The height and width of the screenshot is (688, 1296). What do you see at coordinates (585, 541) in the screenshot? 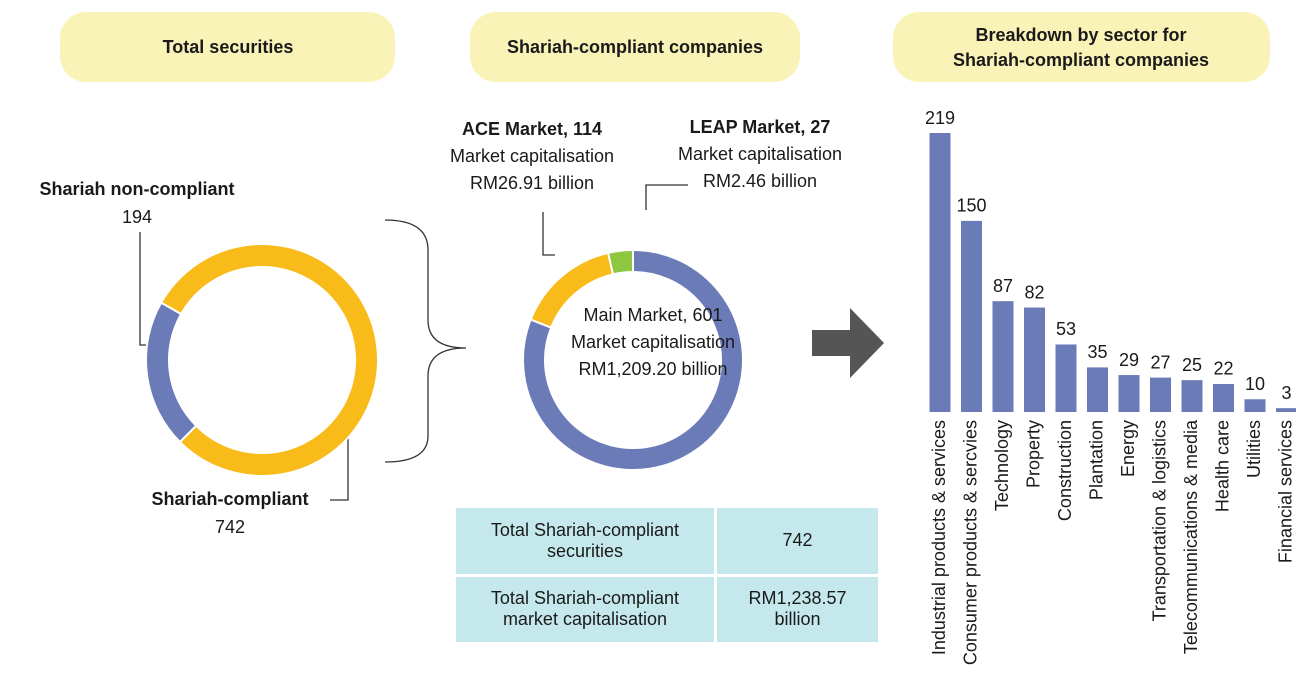
I see `table-cell: Total Shariah-compliant securities` at bounding box center [585, 541].